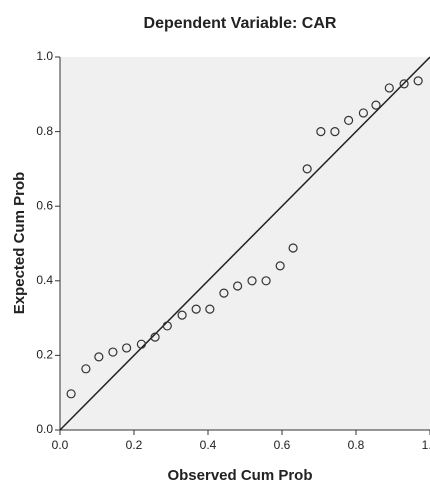 The height and width of the screenshot is (487, 430). What do you see at coordinates (44, 355) in the screenshot?
I see `y-tick-label: 0.2` at bounding box center [44, 355].